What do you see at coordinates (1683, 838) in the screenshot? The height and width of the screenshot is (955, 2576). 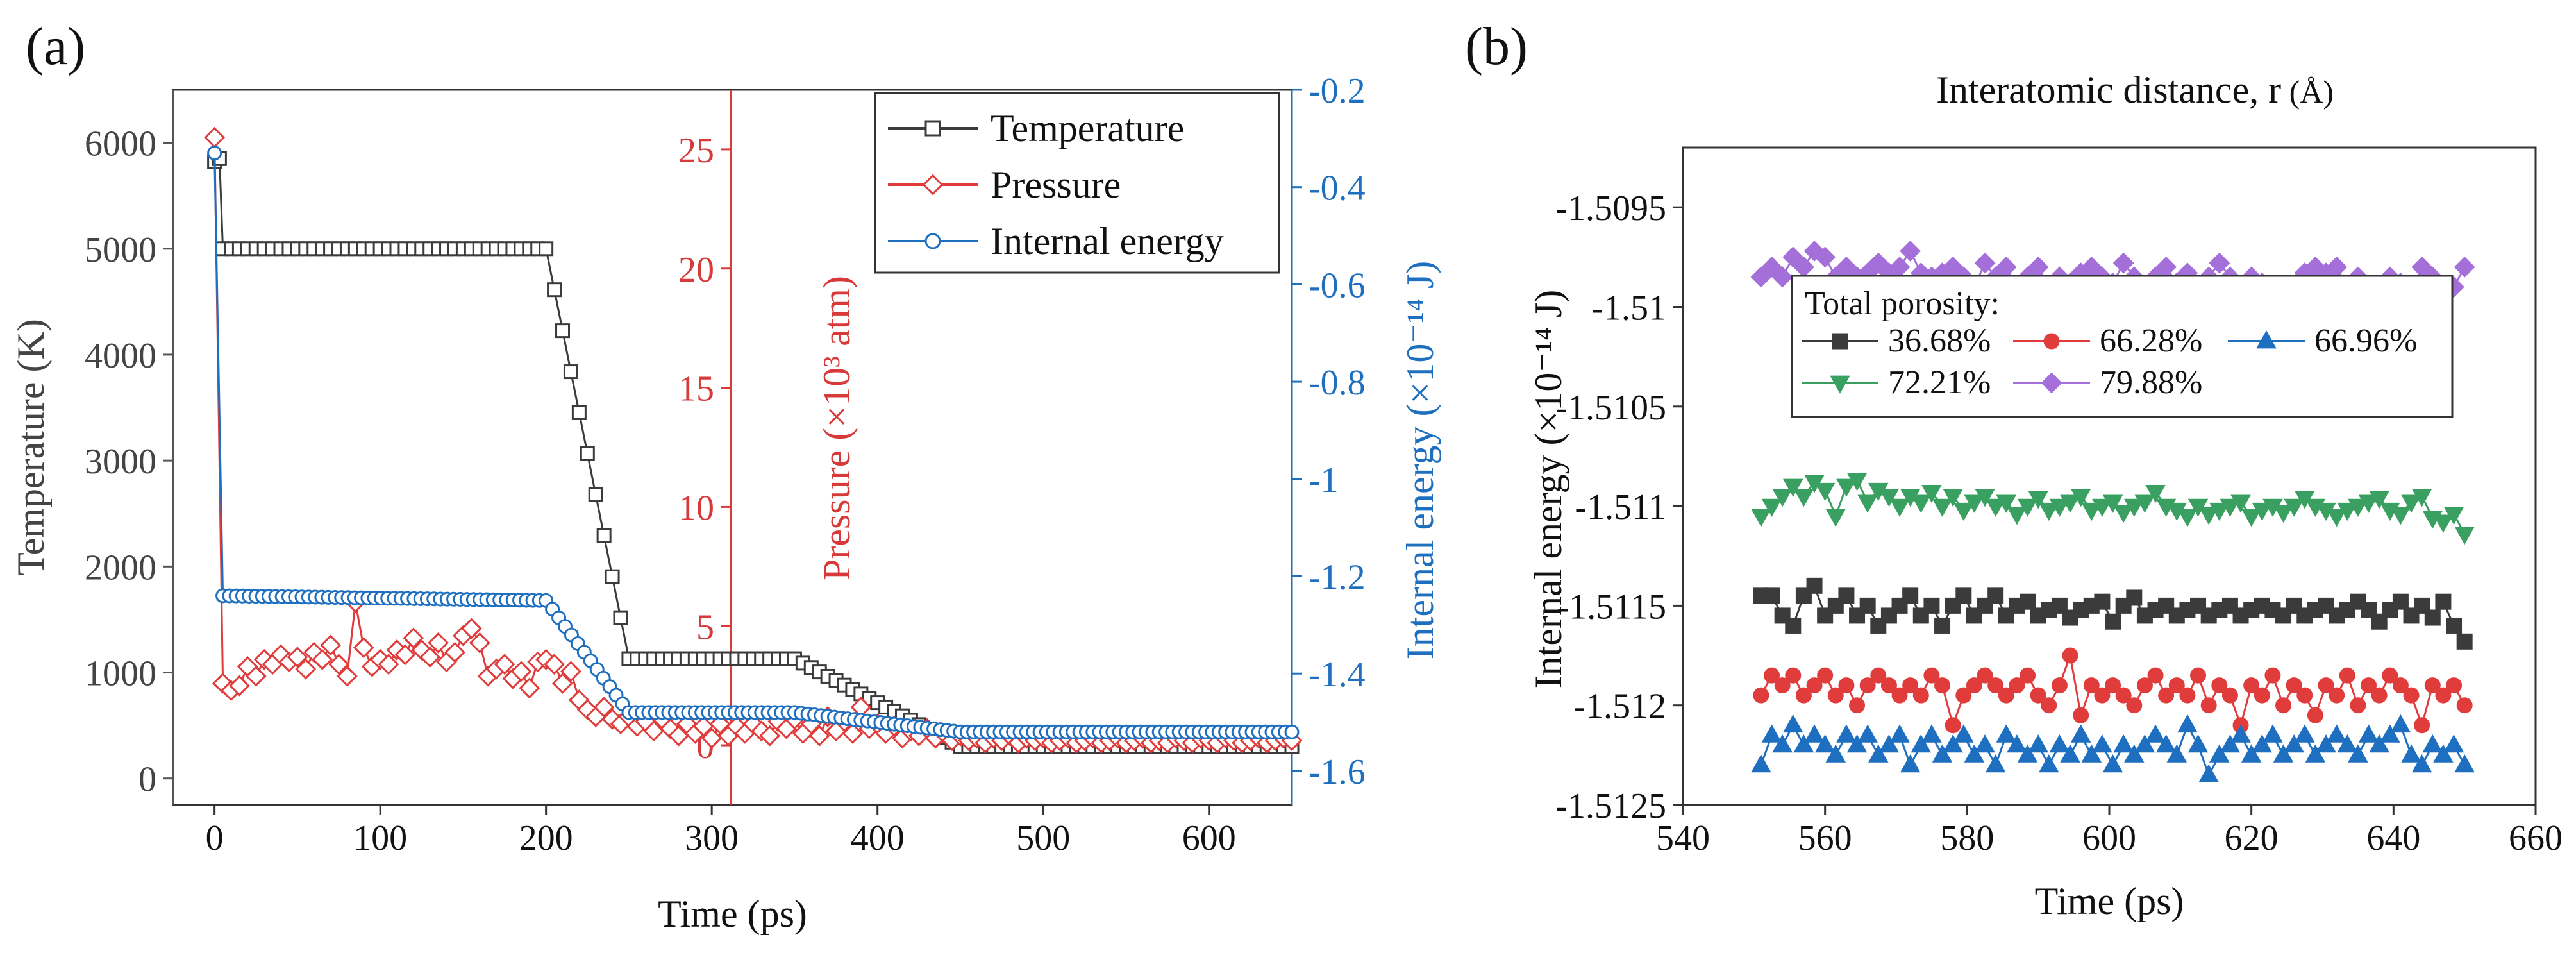 I see `x-tick-label: 540` at bounding box center [1683, 838].